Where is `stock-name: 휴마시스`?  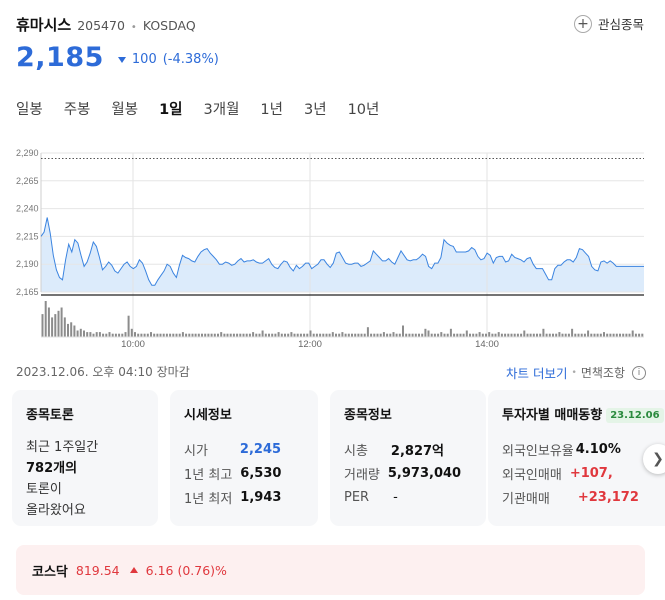
stock-name: 휴마시스 is located at coordinates (44, 25).